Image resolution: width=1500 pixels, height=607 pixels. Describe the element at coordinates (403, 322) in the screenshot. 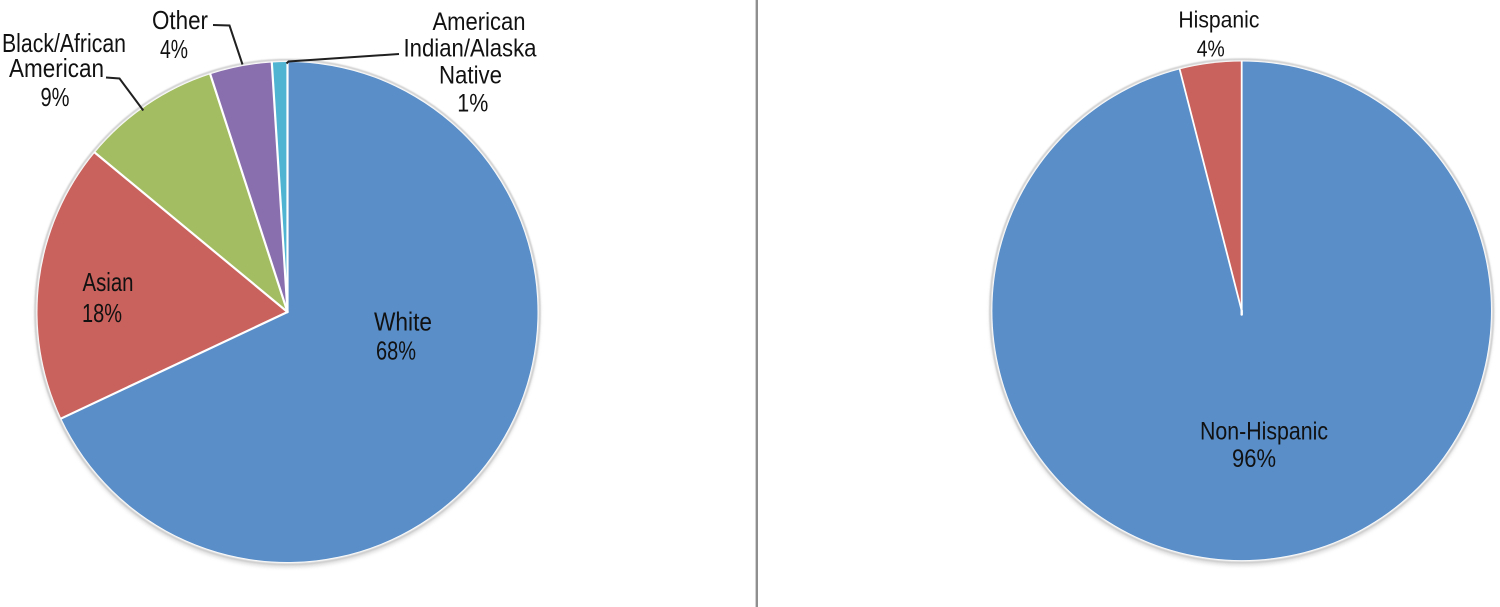

I see `svg-text: White` at that location.